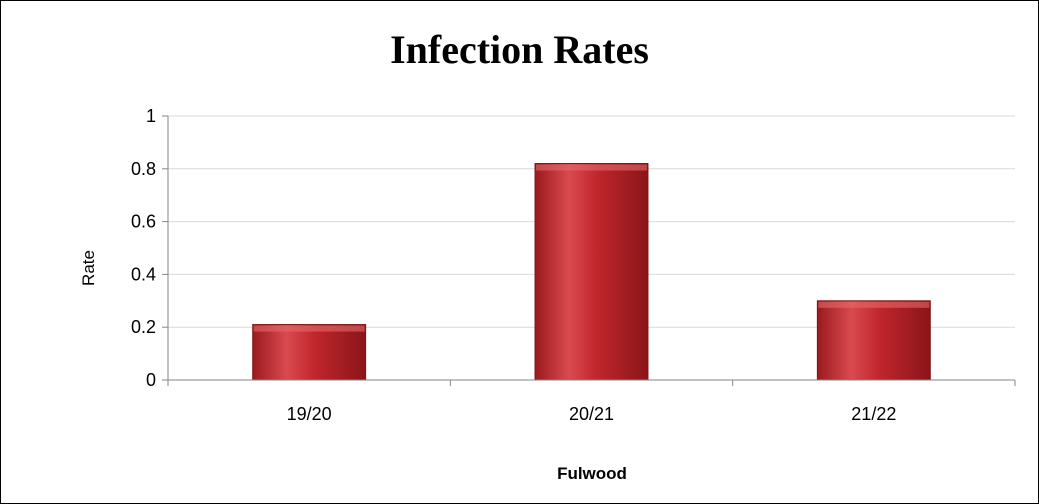 Image resolution: width=1039 pixels, height=504 pixels. What do you see at coordinates (519, 49) in the screenshot?
I see `chart-title: Infection Rates` at bounding box center [519, 49].